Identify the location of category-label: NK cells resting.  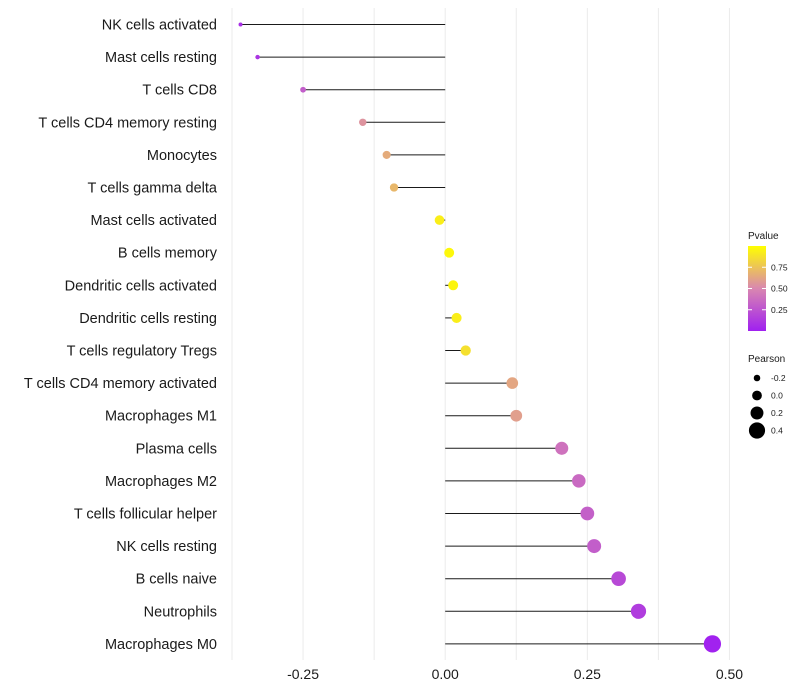
(166, 547).